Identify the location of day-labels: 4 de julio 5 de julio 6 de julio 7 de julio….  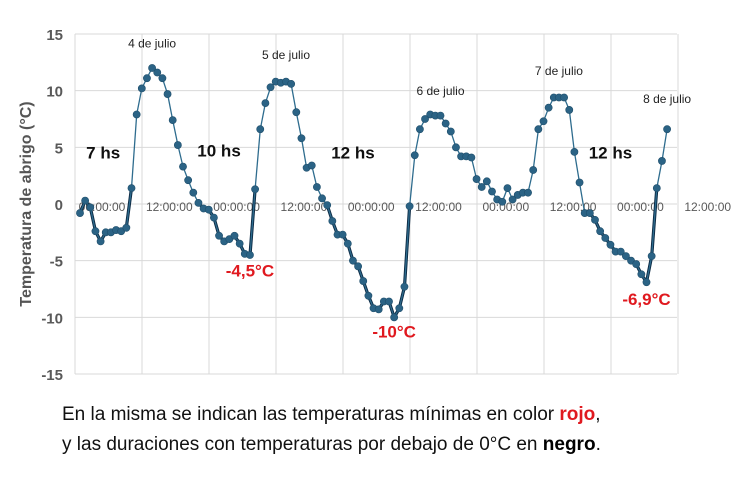
(409, 72).